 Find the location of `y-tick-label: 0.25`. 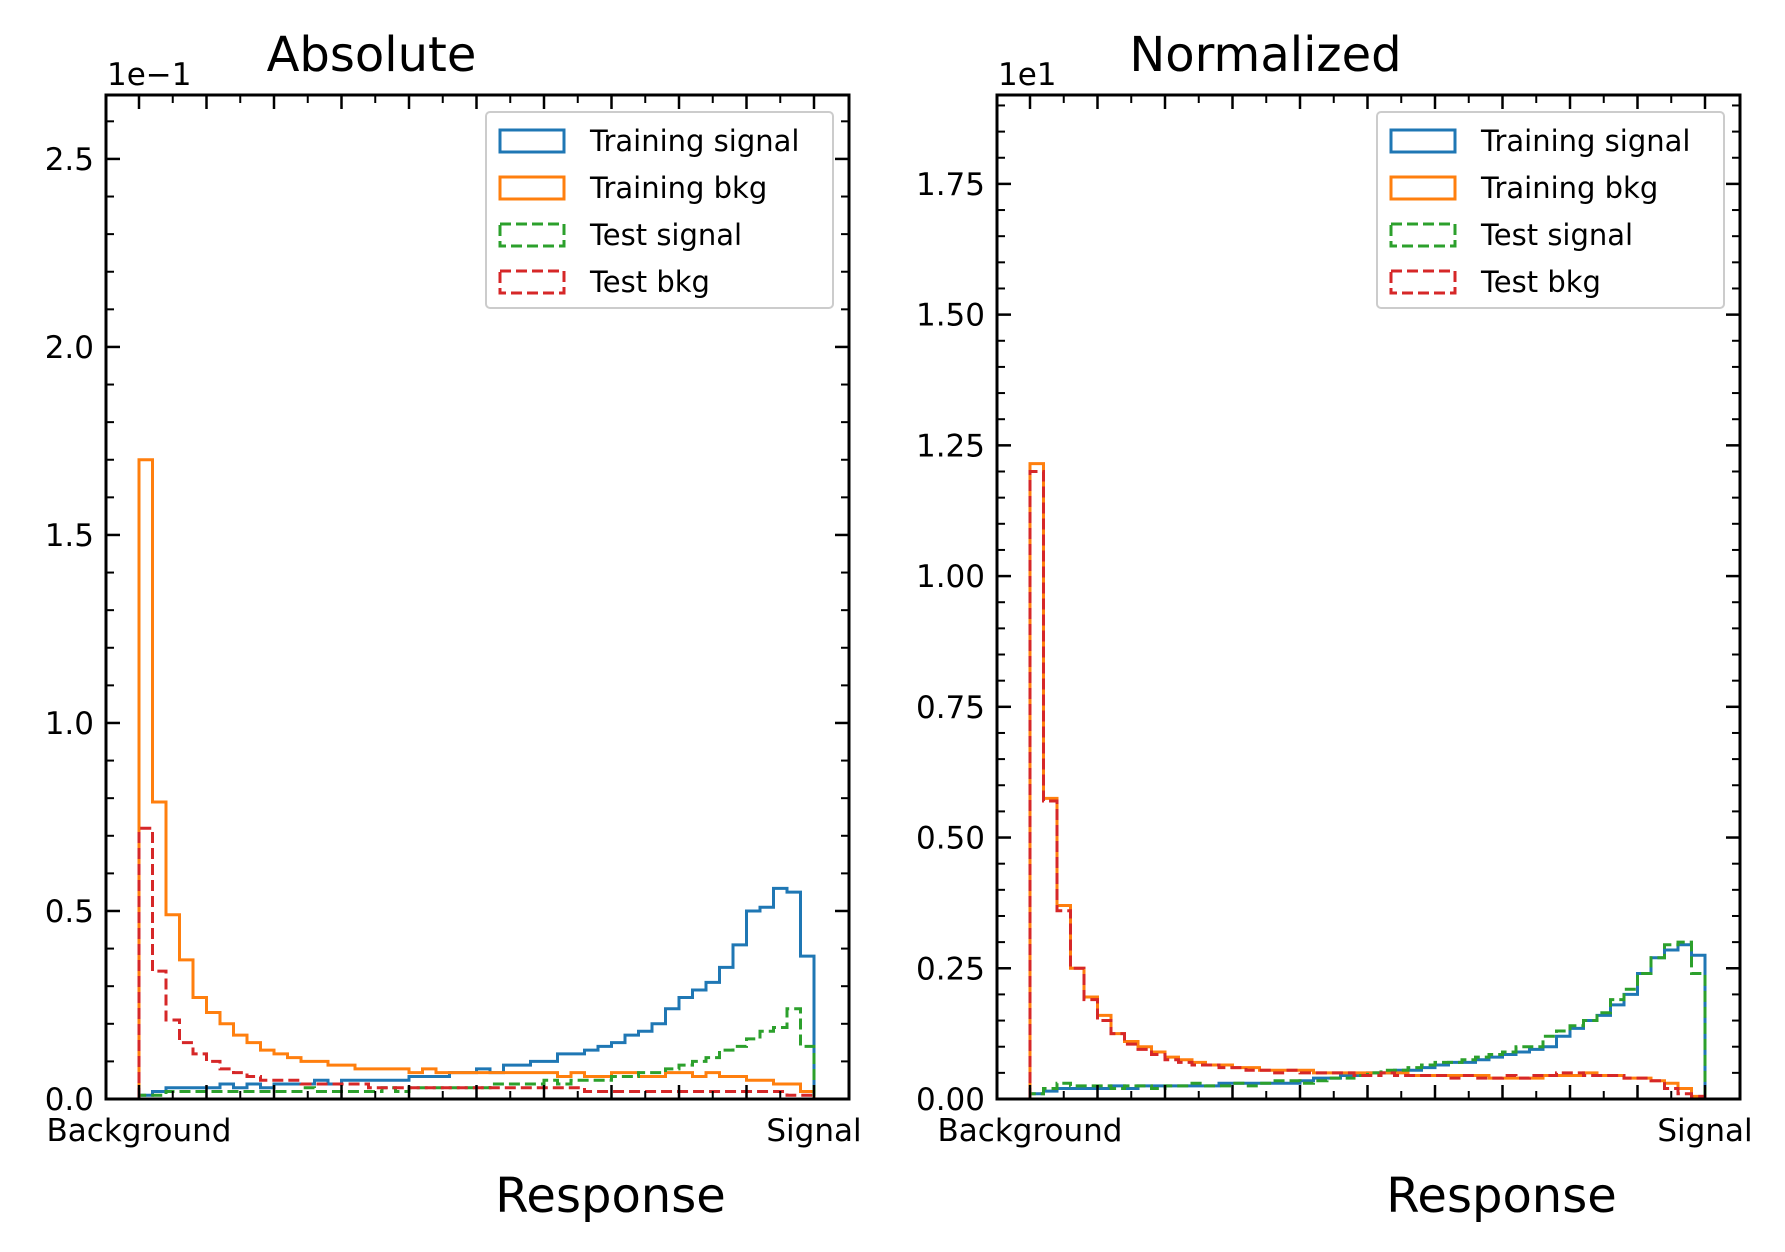

y-tick-label: 0.25 is located at coordinates (950, 969).